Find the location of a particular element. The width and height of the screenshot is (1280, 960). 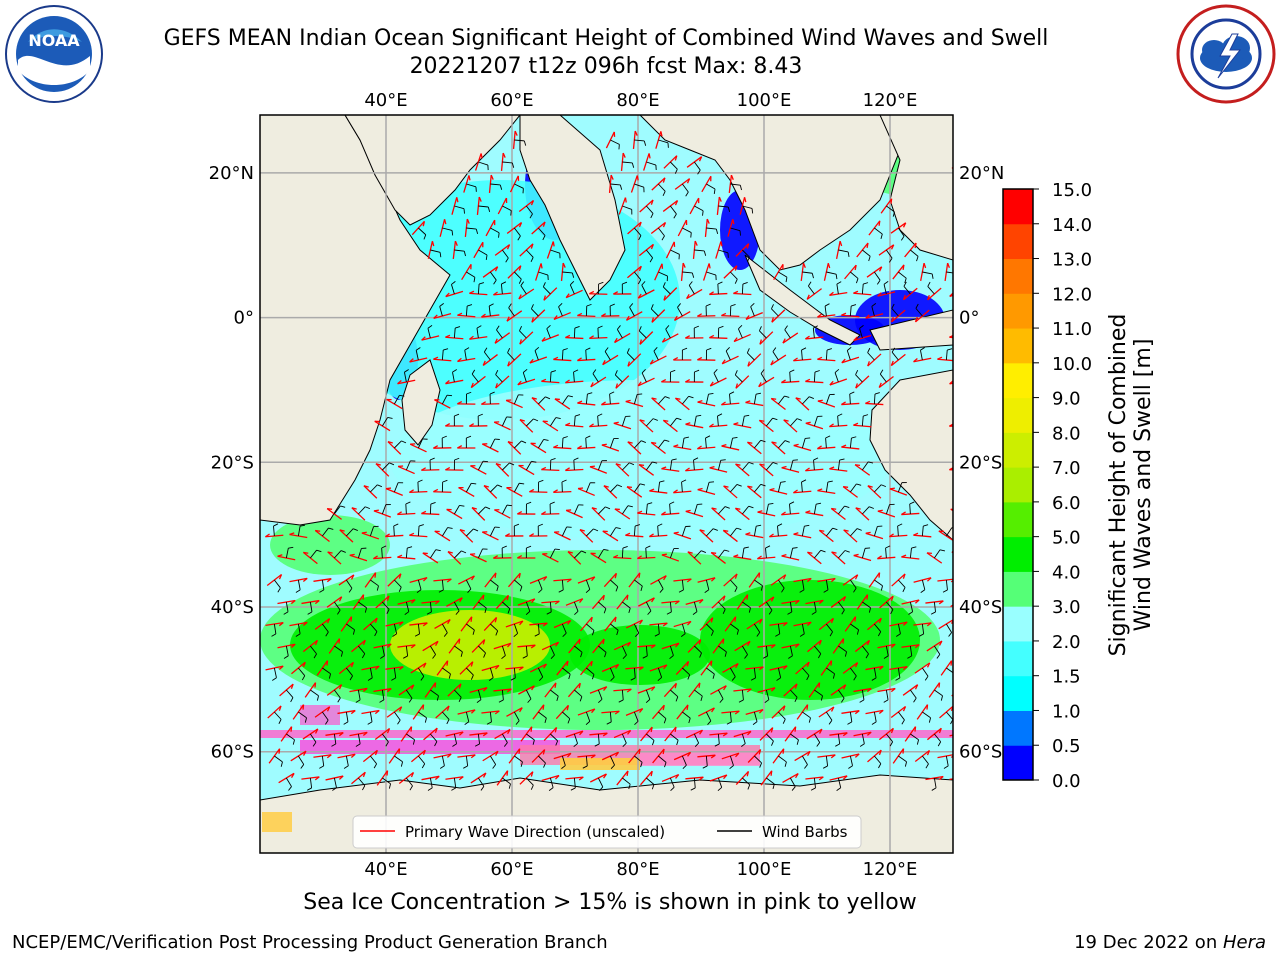

nws-logo is located at coordinates (1226, 54).